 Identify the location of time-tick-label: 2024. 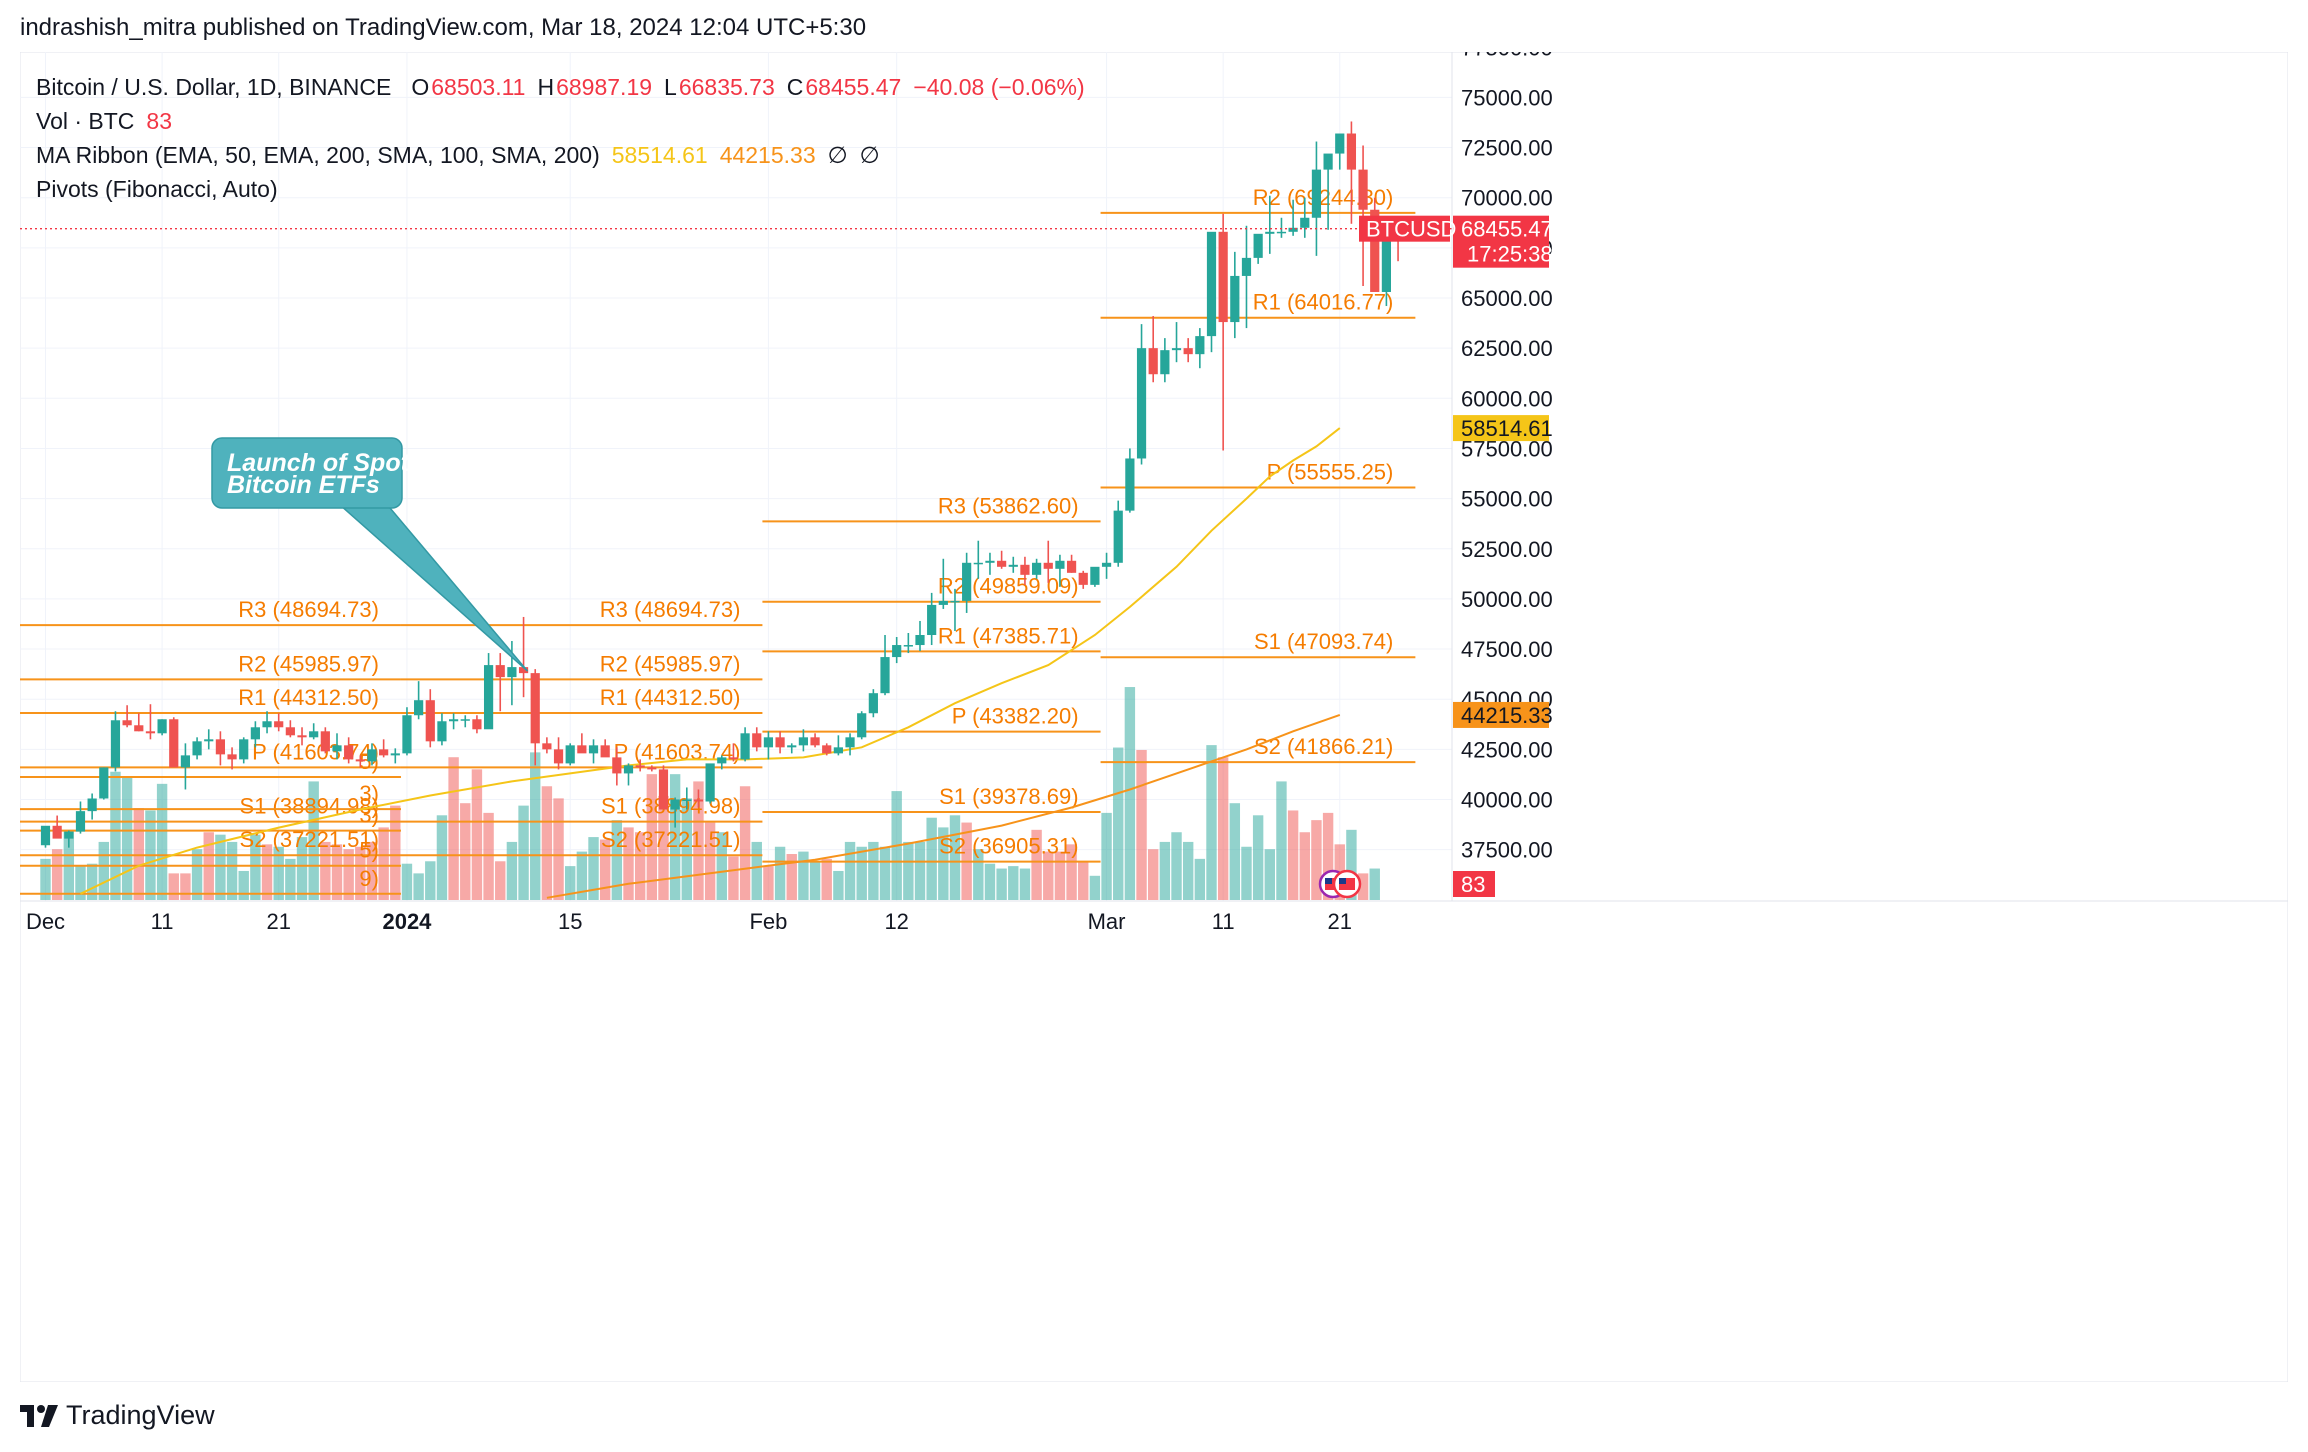
(407, 921).